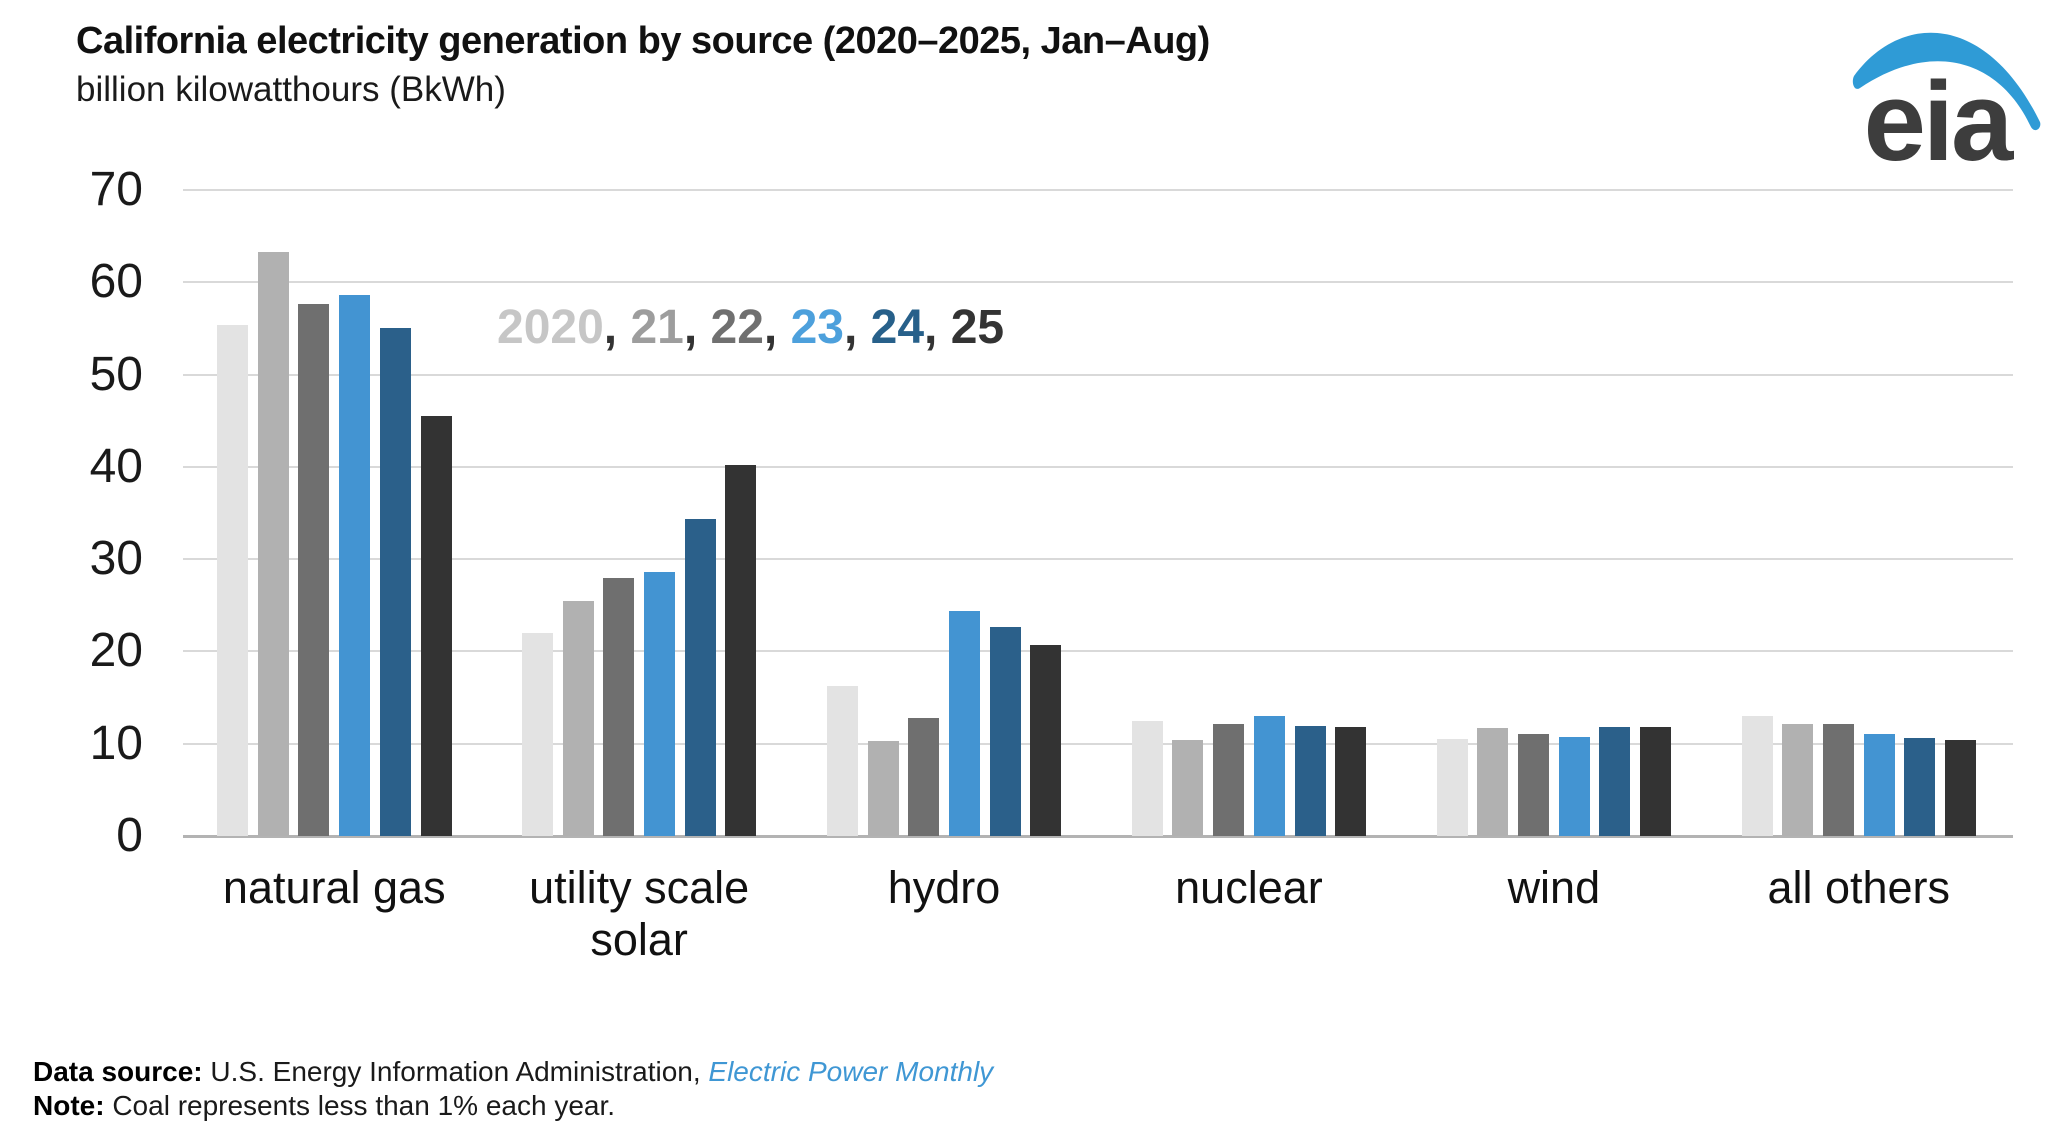 The width and height of the screenshot is (2048, 1127). Describe the element at coordinates (116, 651) in the screenshot. I see `y-tick-label-20: 20` at that location.